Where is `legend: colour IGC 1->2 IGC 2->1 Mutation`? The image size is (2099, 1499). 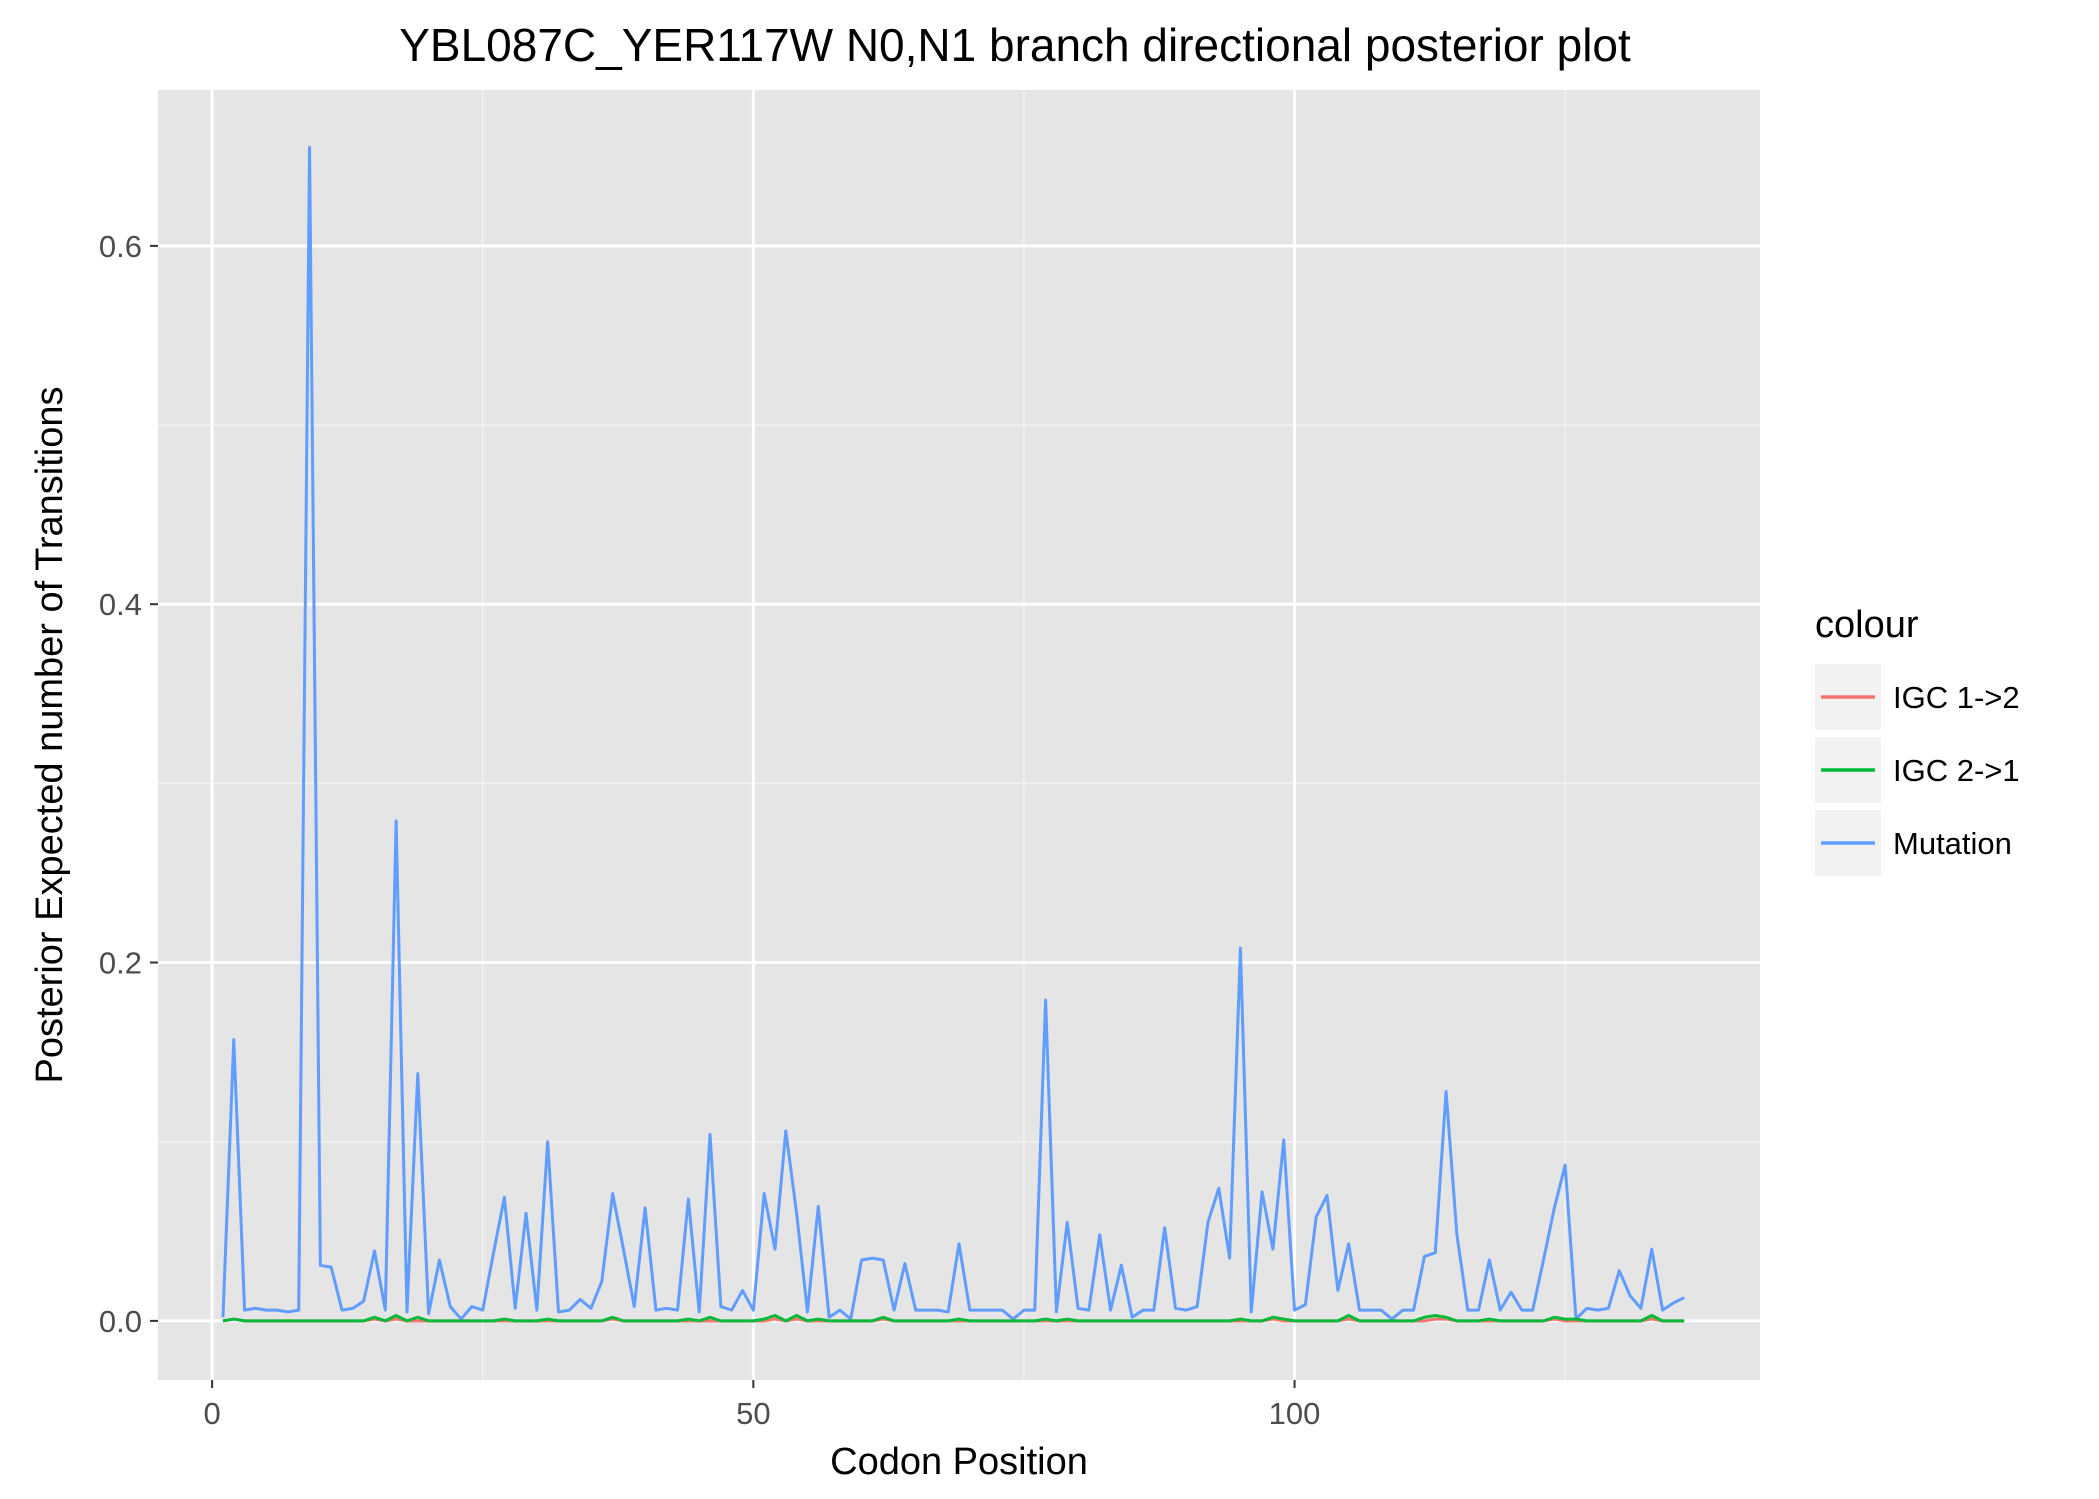
legend: colour IGC 1->2 IGC 2->1 Mutation is located at coordinates (1917, 740).